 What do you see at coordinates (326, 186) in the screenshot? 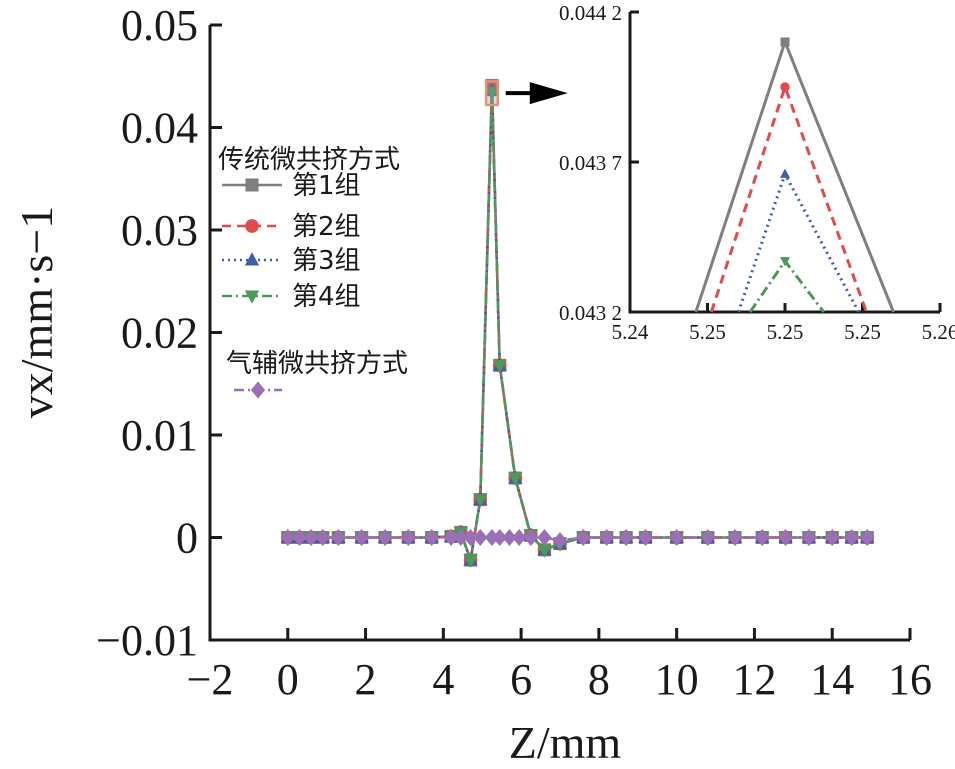
I see `legend-entry-label: 第1组` at bounding box center [326, 186].